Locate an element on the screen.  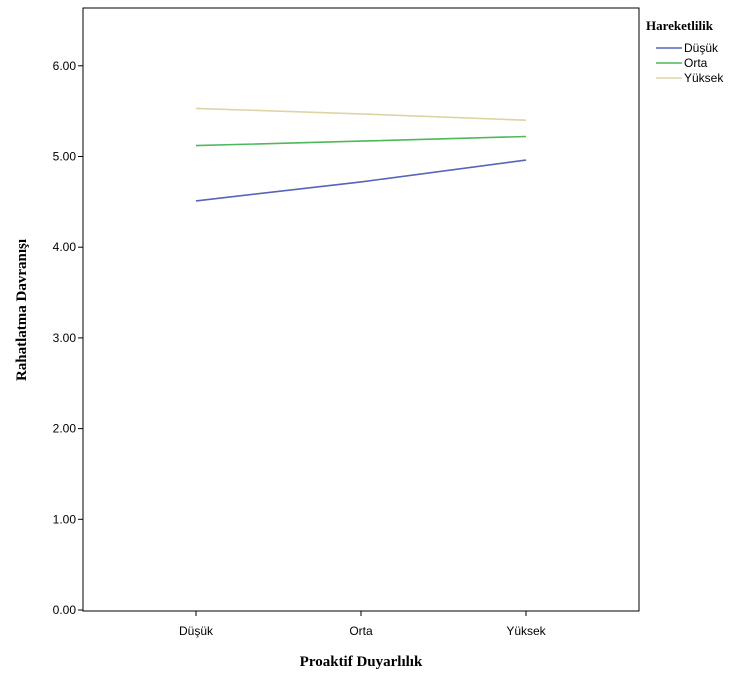
legend-label: Yüksek is located at coordinates (704, 78).